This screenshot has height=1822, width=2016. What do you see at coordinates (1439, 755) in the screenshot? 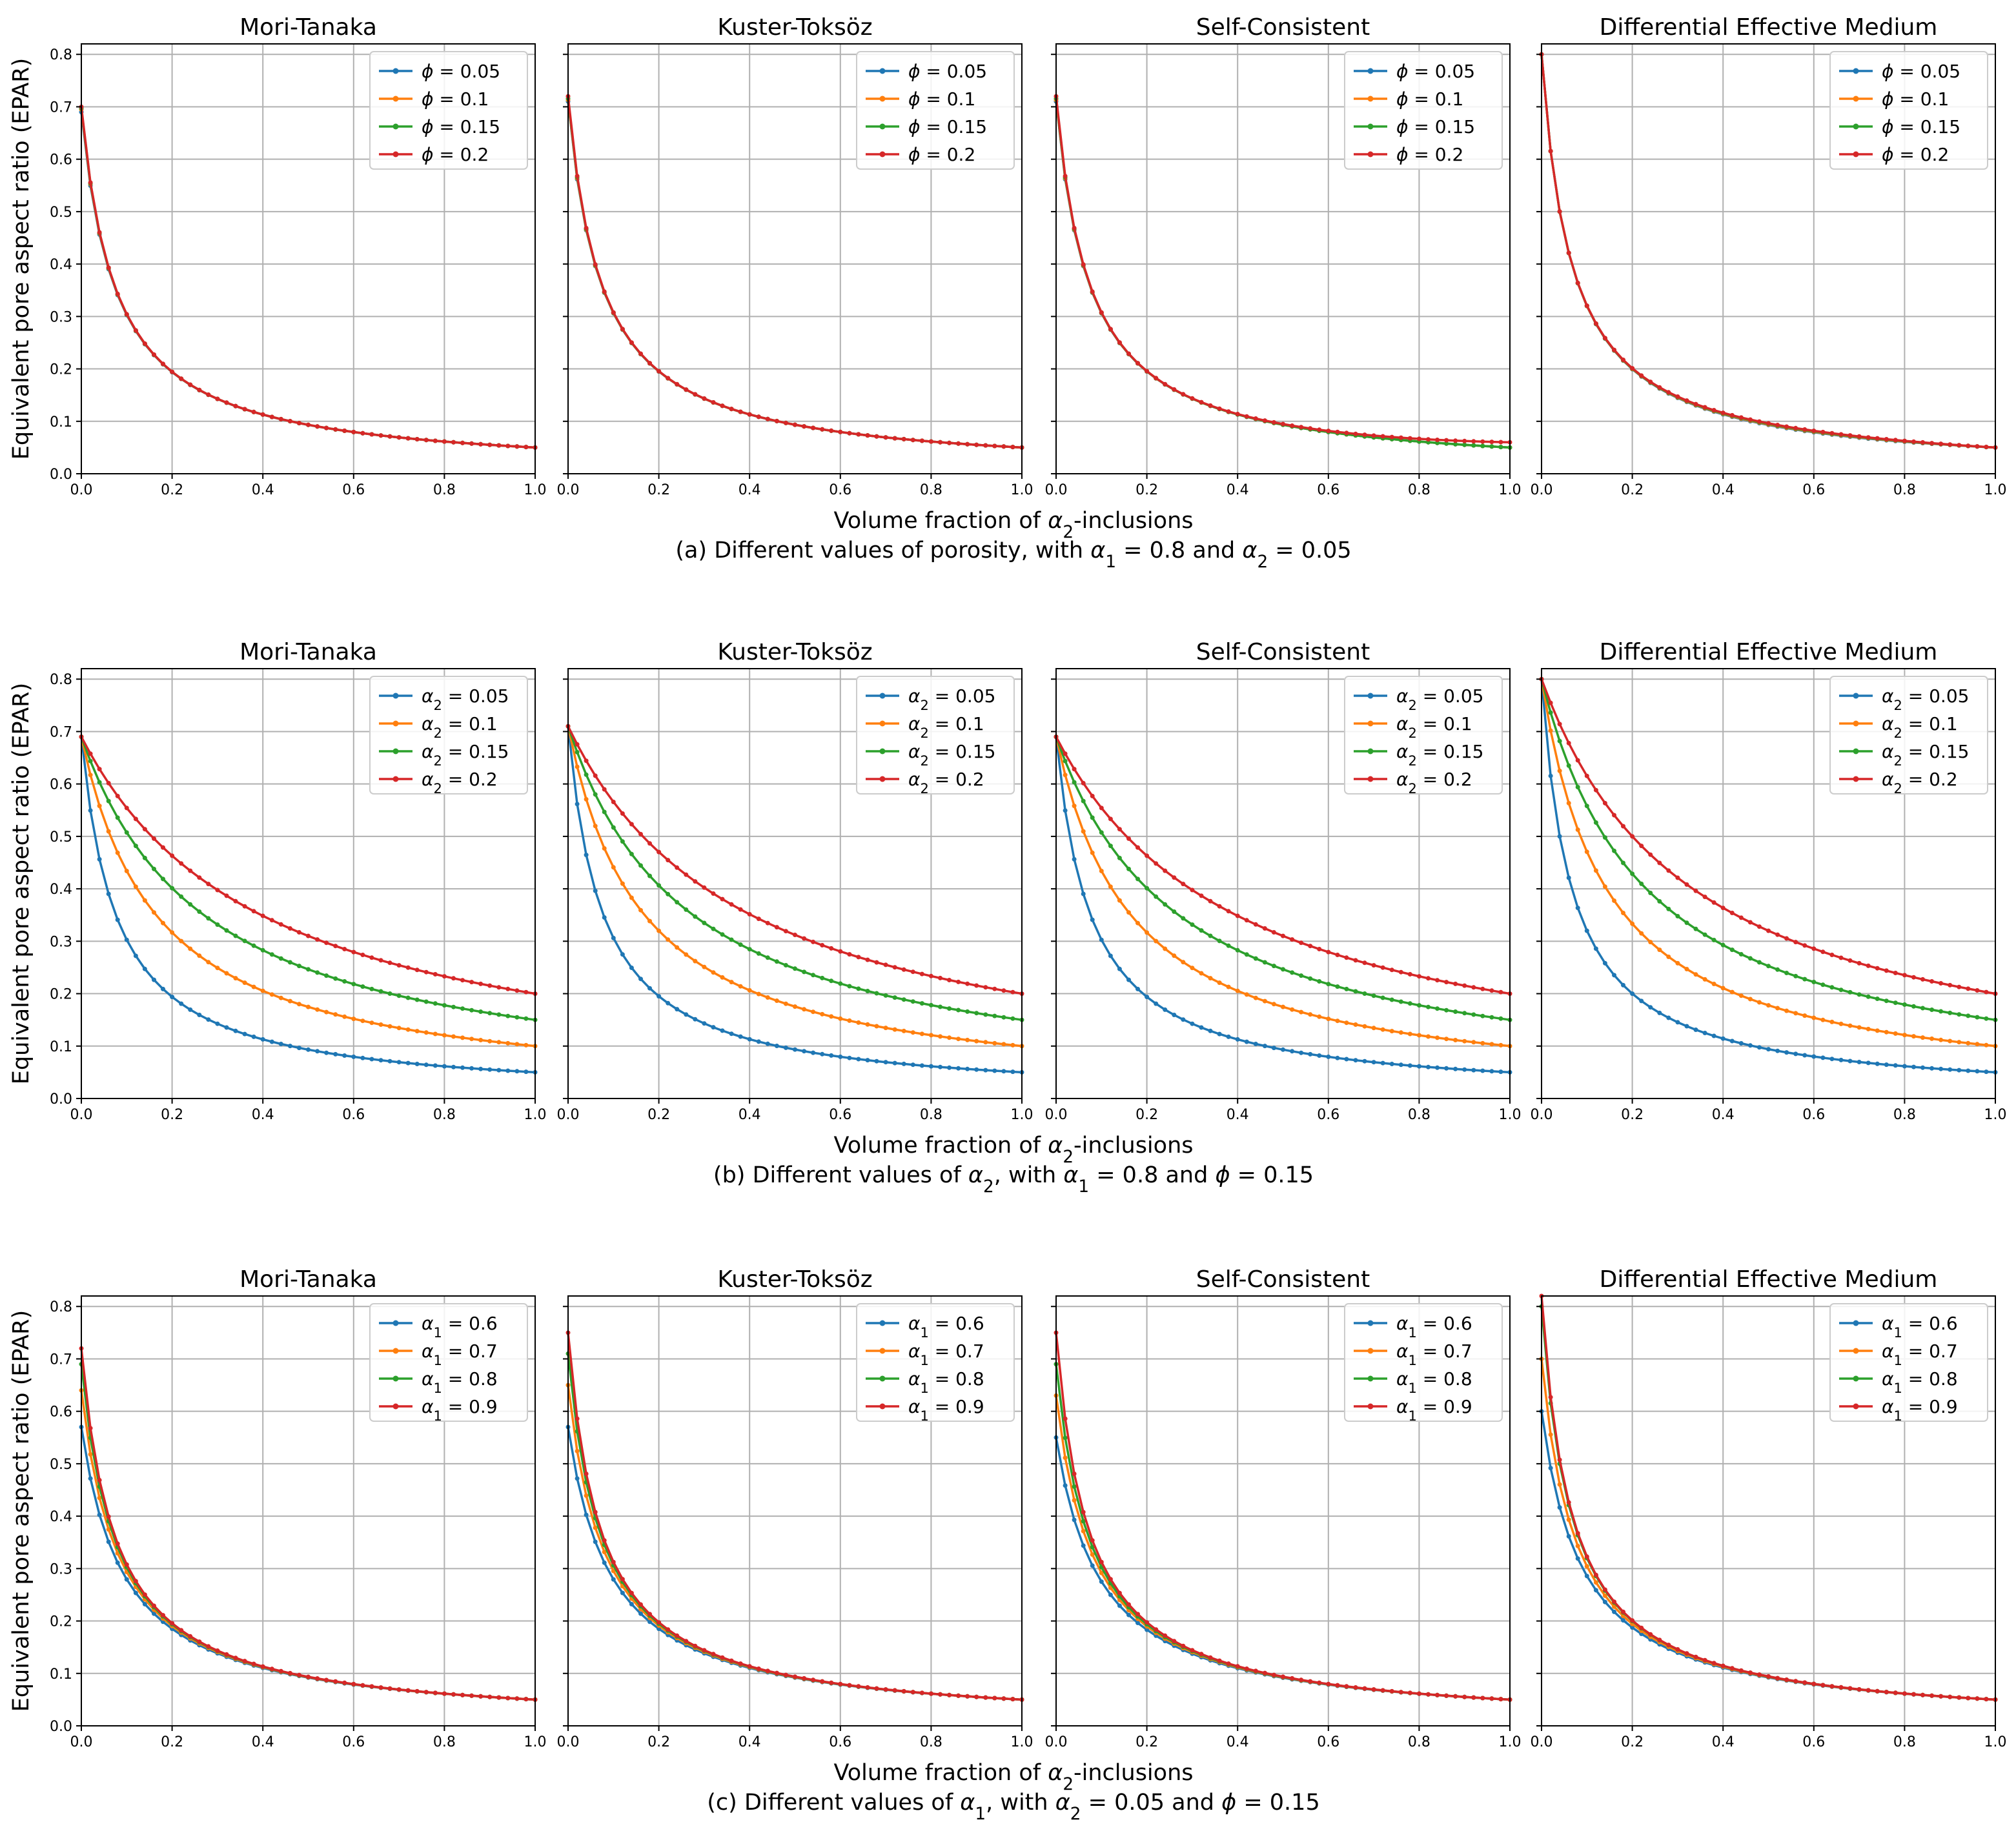
I see `legend-label: α2 = 0.15` at bounding box center [1439, 755].